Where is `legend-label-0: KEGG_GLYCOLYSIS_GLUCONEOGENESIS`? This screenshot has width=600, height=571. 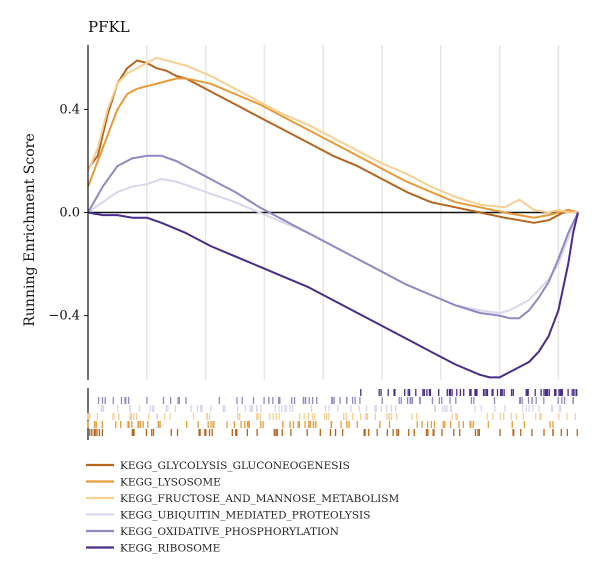
legend-label-0: KEGG_GLYCOLYSIS_GLUCONEOGENESIS is located at coordinates (235, 466).